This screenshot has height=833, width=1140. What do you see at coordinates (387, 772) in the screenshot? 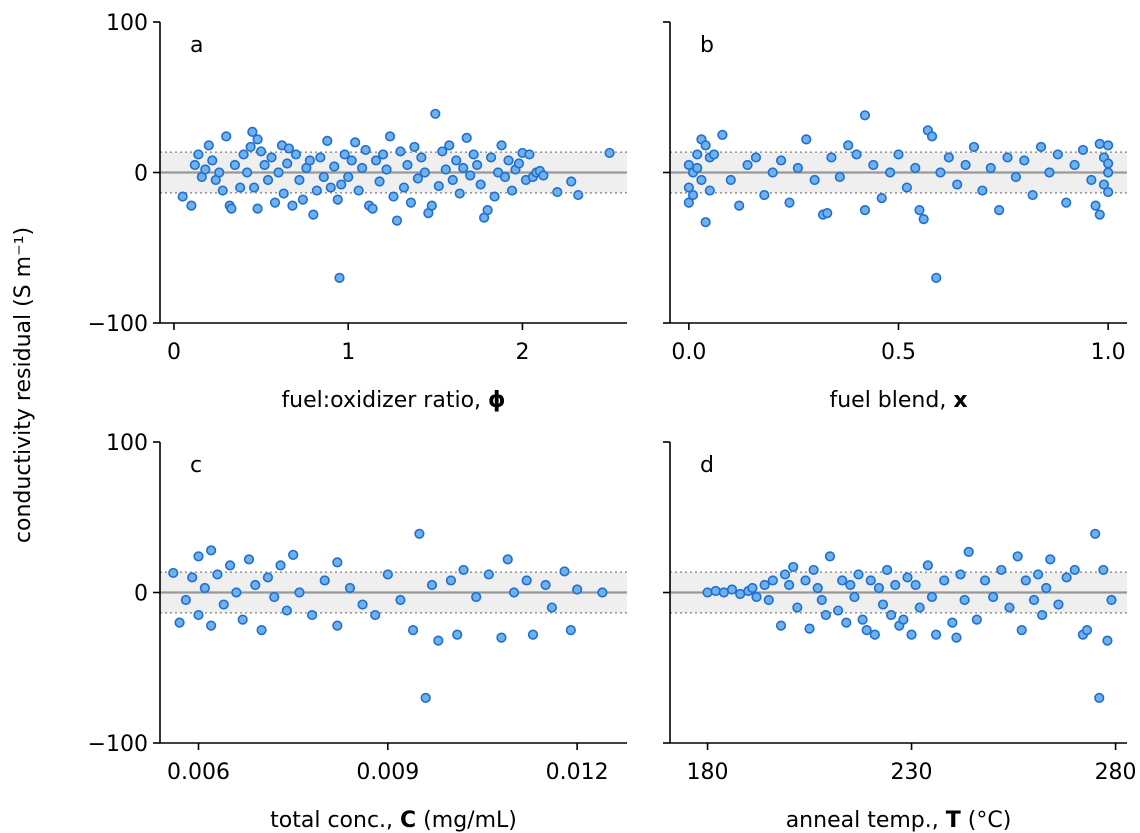
I see `x-tick-label: 0.009` at bounding box center [387, 772].